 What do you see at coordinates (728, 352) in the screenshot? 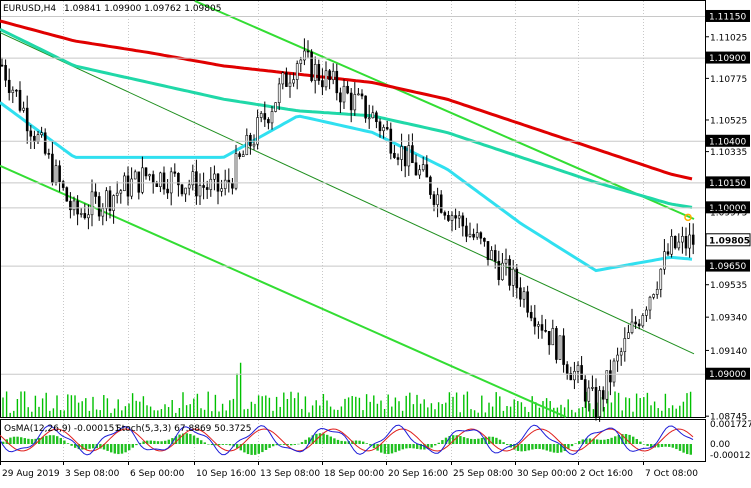
I see `price-label: 1.09140` at bounding box center [728, 352].